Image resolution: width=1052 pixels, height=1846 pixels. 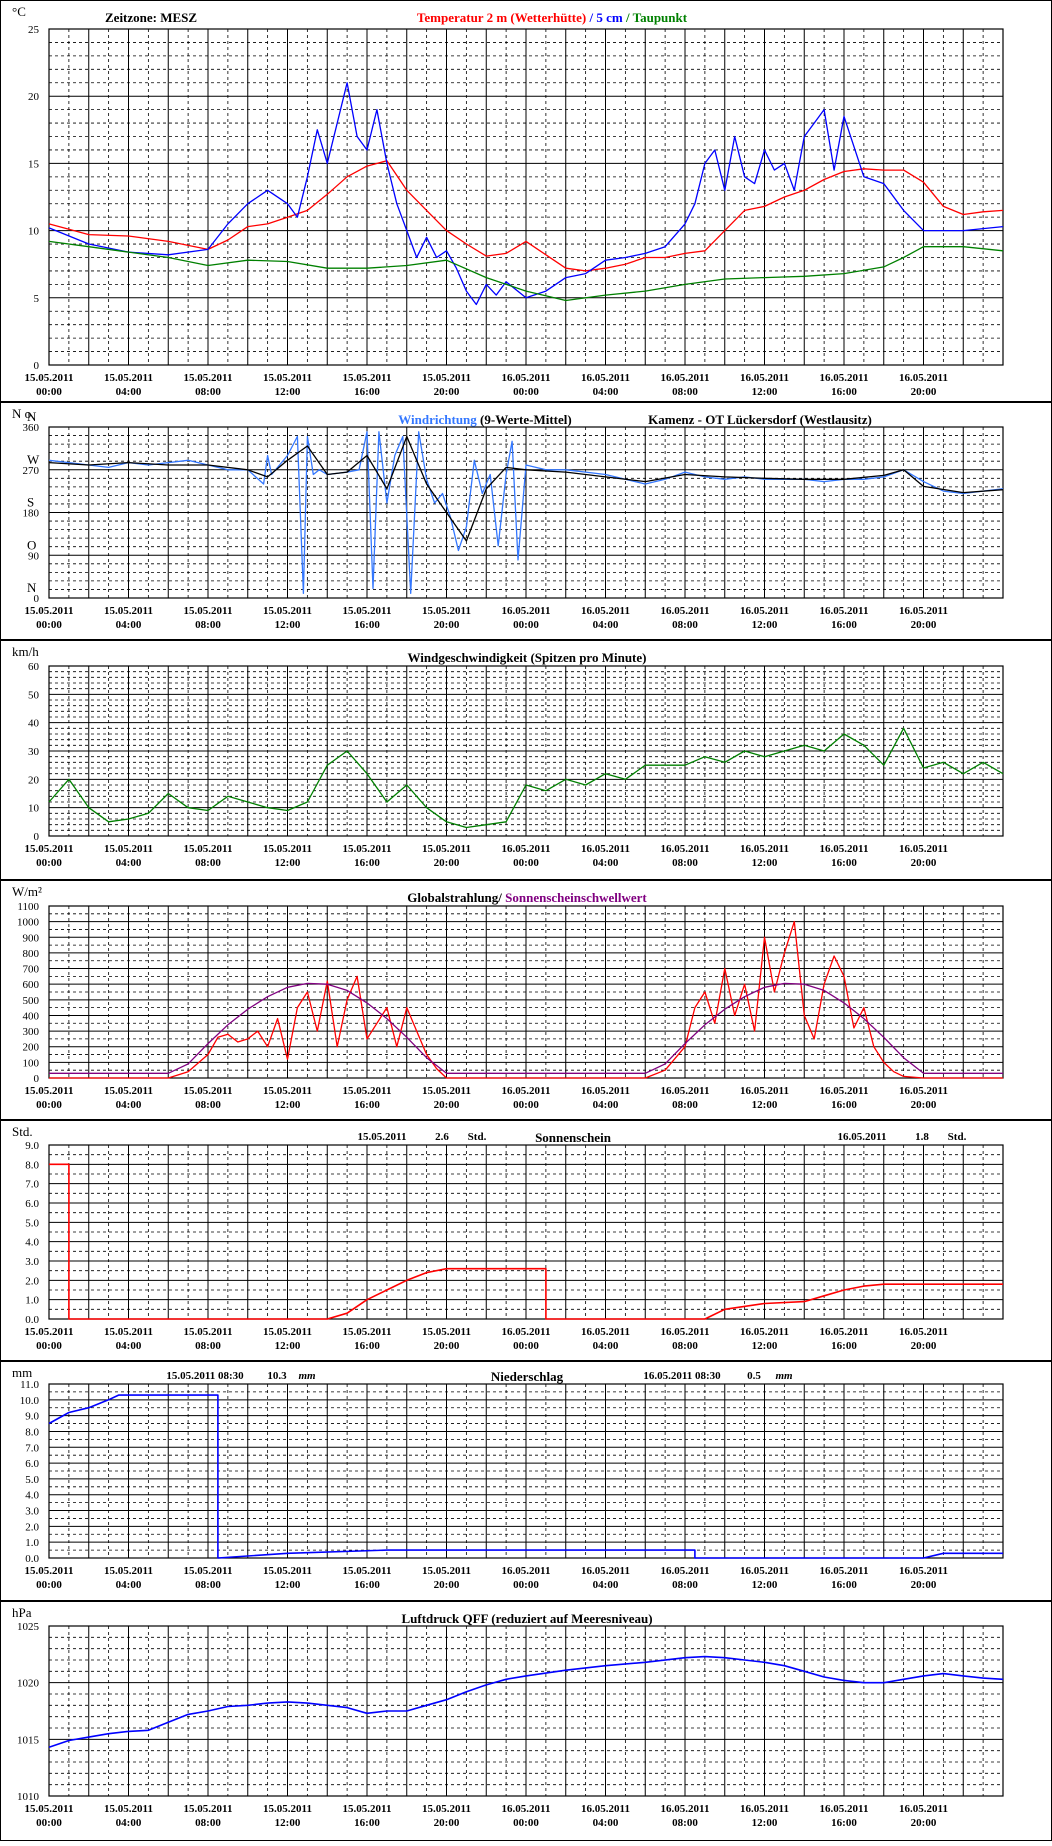 What do you see at coordinates (34, 667) in the screenshot?
I see `y-tick-label: 60` at bounding box center [34, 667].